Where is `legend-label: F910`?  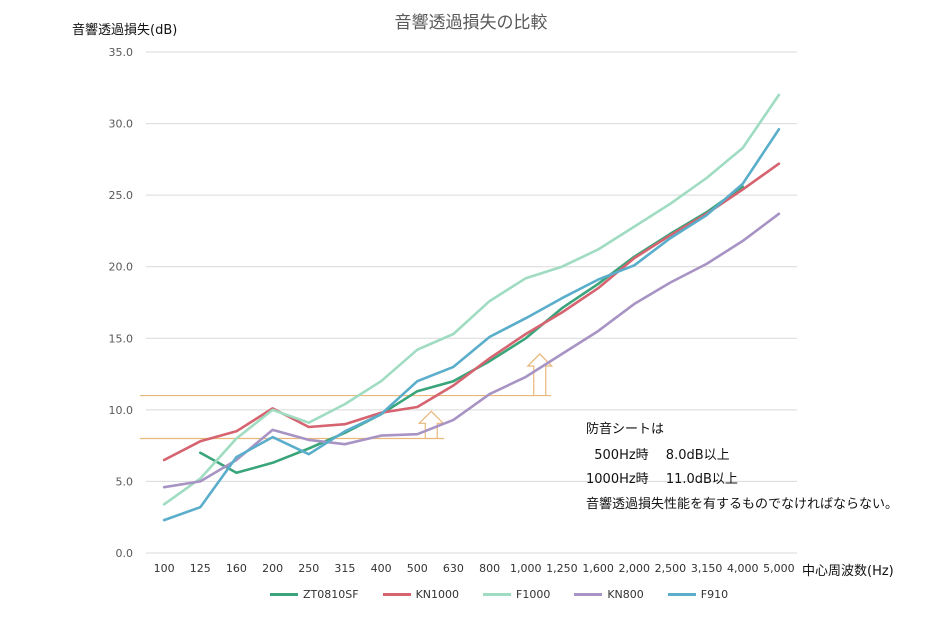 legend-label: F910 is located at coordinates (714, 594).